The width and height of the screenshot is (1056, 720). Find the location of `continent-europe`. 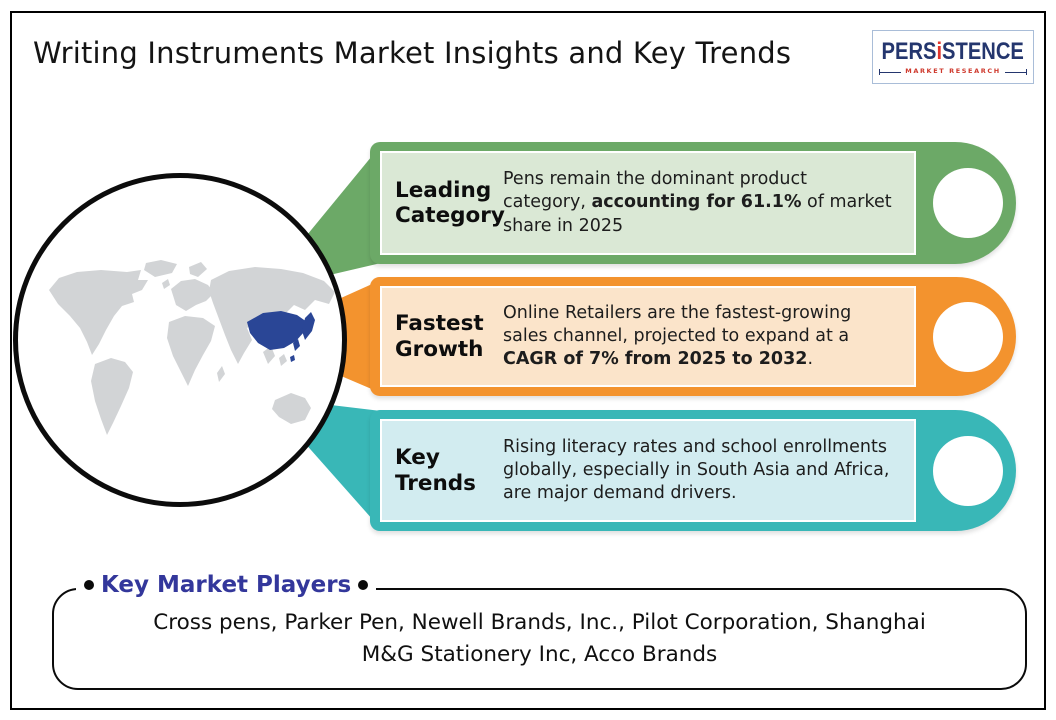

continent-europe is located at coordinates (192, 295).